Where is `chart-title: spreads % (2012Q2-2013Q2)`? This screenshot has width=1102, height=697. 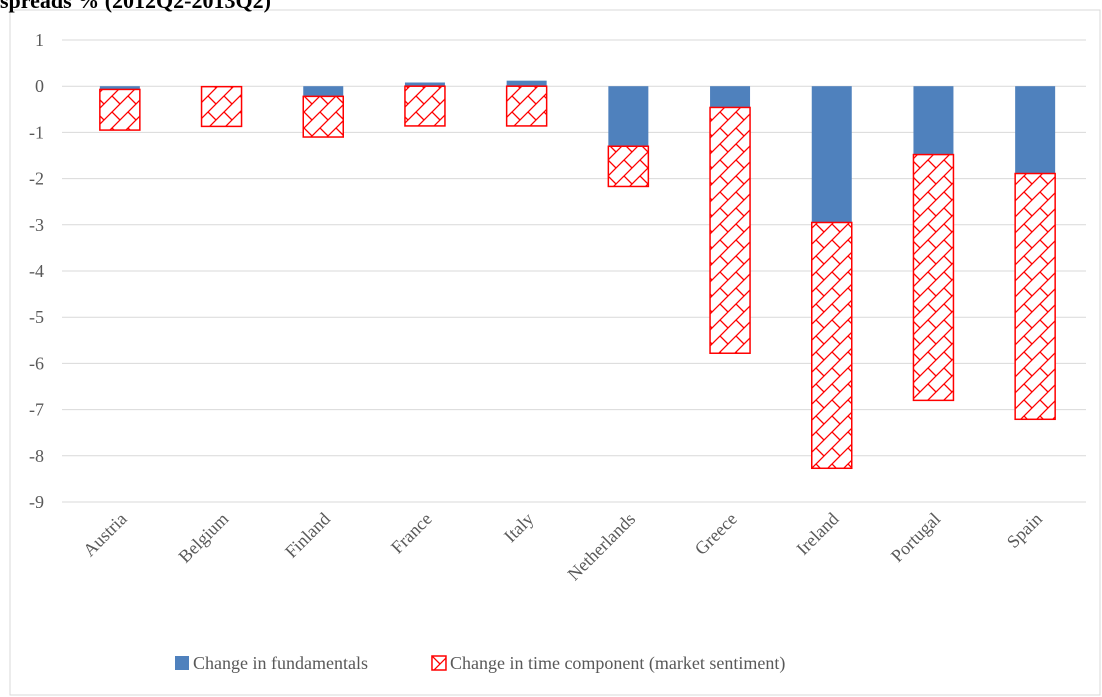
chart-title: spreads % (2012Q2-2013Q2) is located at coordinates (135, 6).